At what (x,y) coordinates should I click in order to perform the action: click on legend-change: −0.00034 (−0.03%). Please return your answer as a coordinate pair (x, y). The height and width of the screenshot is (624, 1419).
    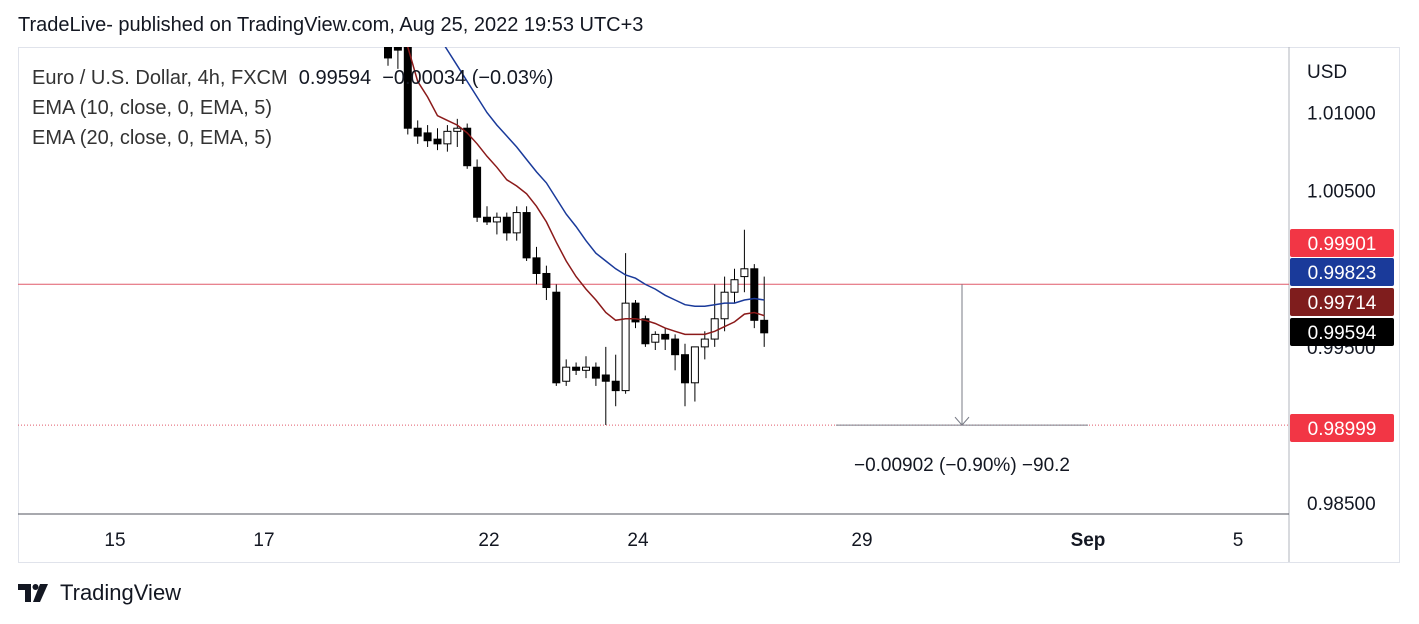
    Looking at the image, I should click on (468, 78).